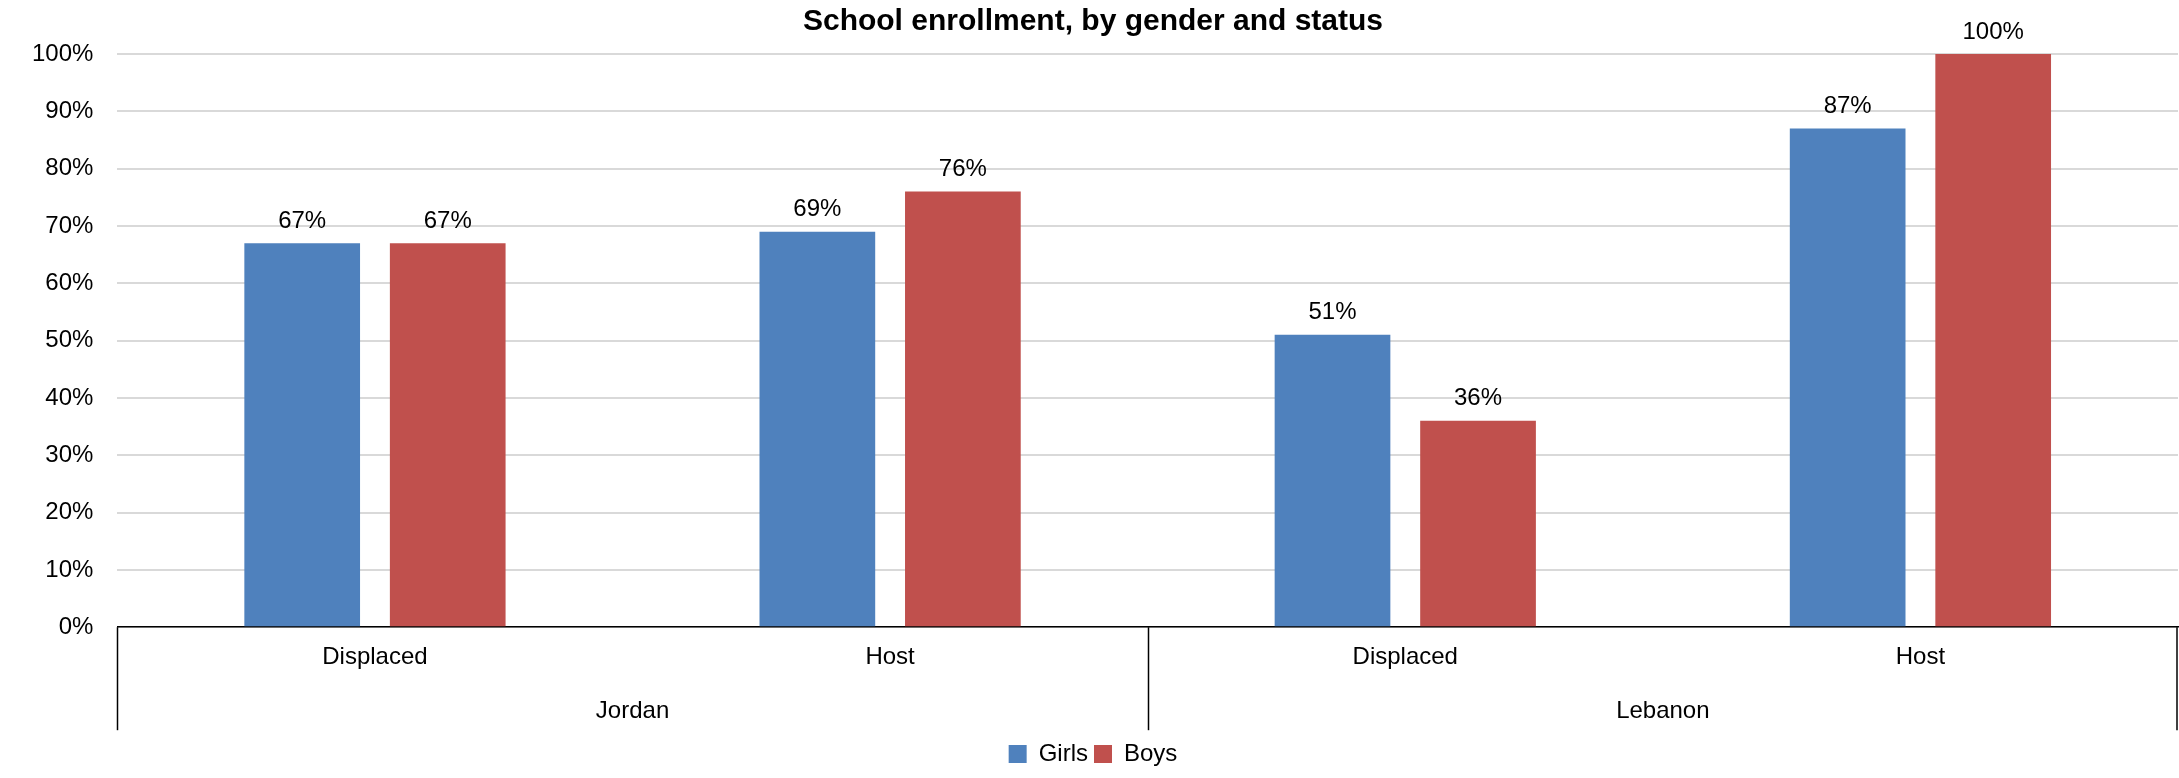 The height and width of the screenshot is (778, 2179). I want to click on y-tick-label: 60%, so click(69, 281).